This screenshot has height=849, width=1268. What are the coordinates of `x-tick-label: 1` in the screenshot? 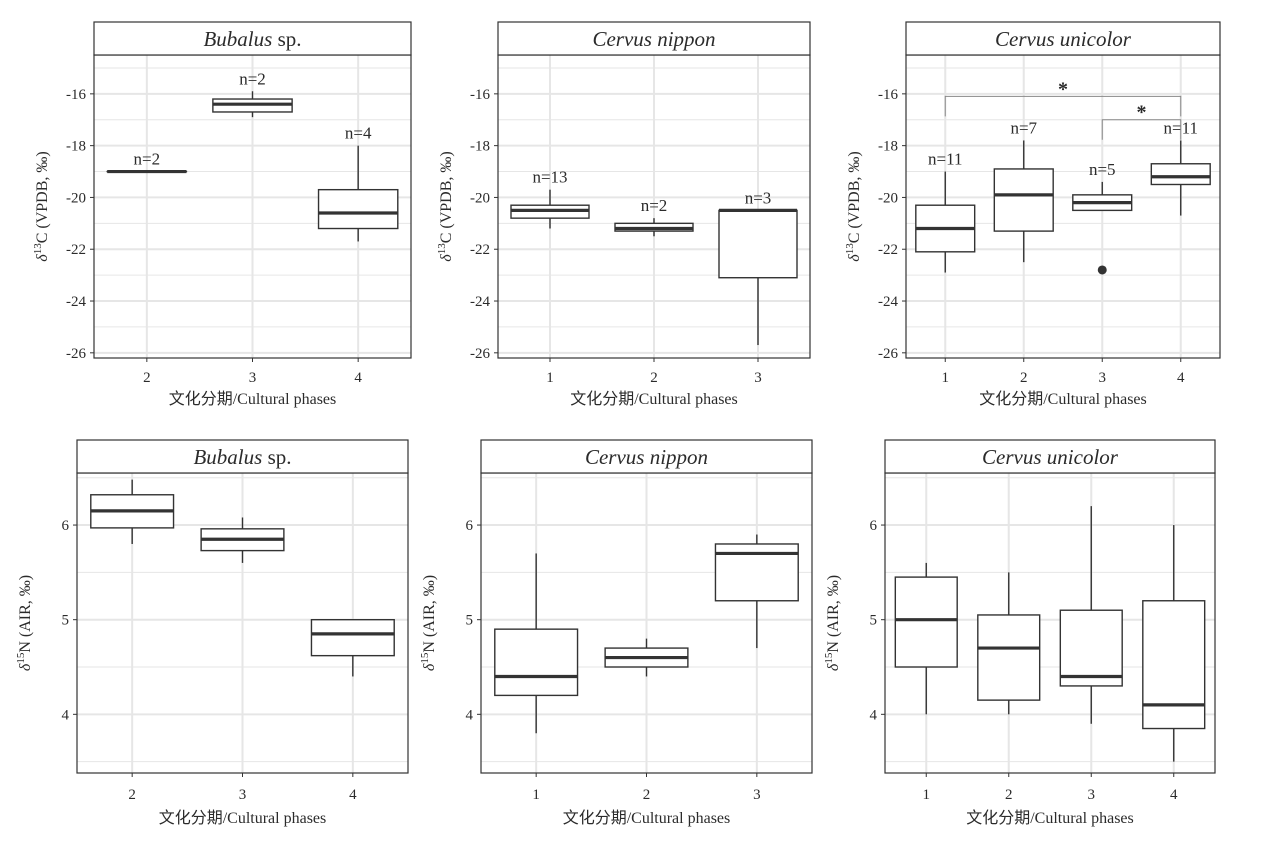 It's located at (927, 795).